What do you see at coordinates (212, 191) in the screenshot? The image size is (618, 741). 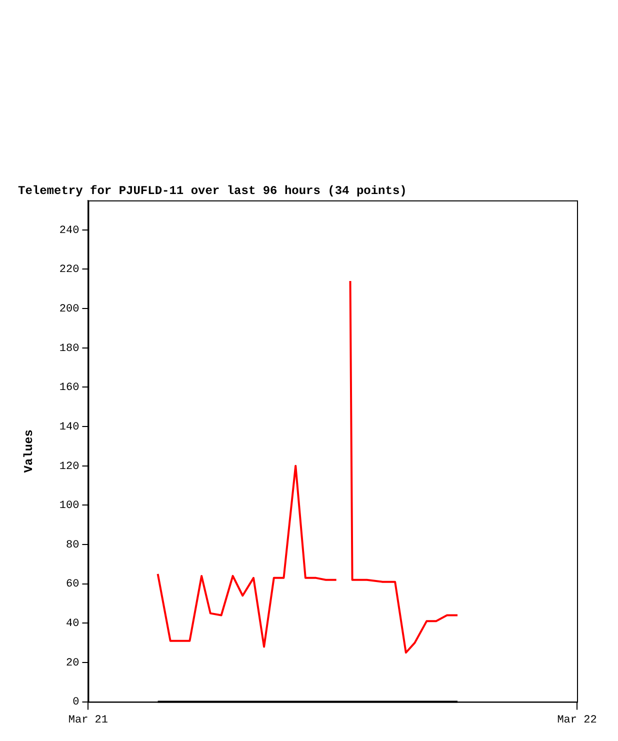 I see `chart-title: Telemetry for PJUFLD-11 over last 96 hours (34 points)` at bounding box center [212, 191].